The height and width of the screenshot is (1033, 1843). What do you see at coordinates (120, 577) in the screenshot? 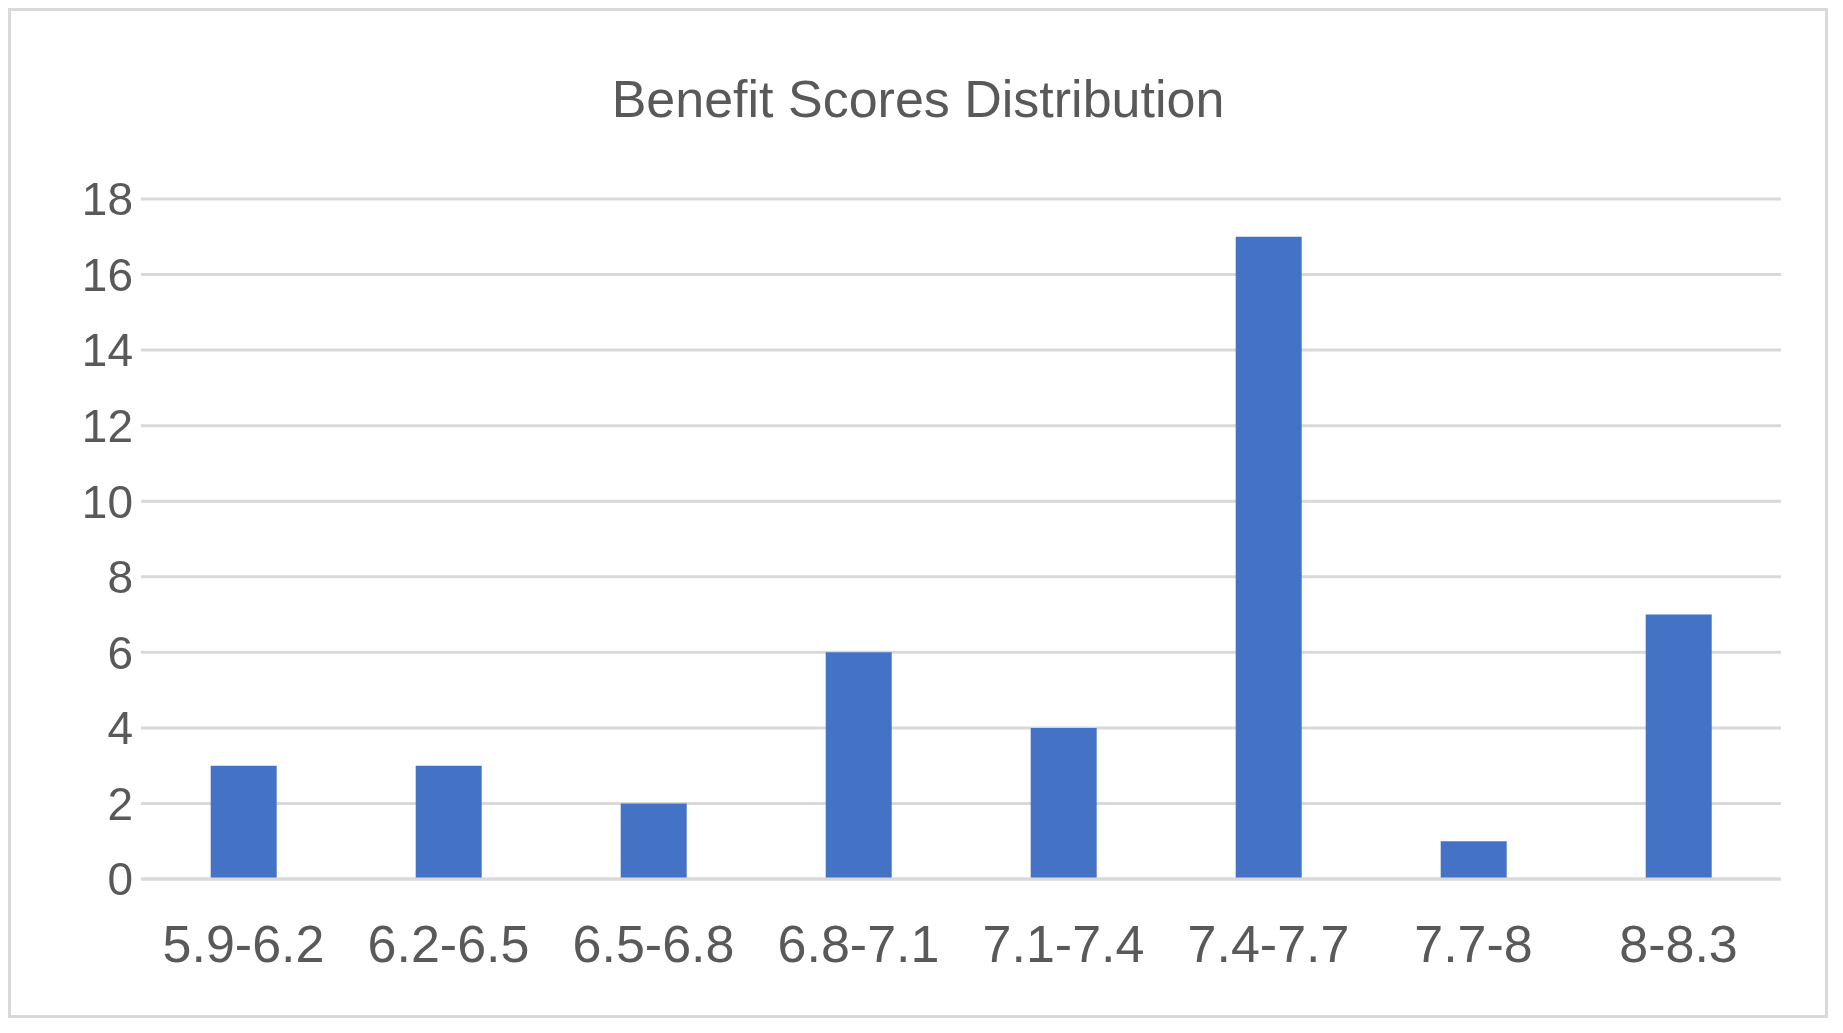
I see `y-tick-label: 8` at bounding box center [120, 577].